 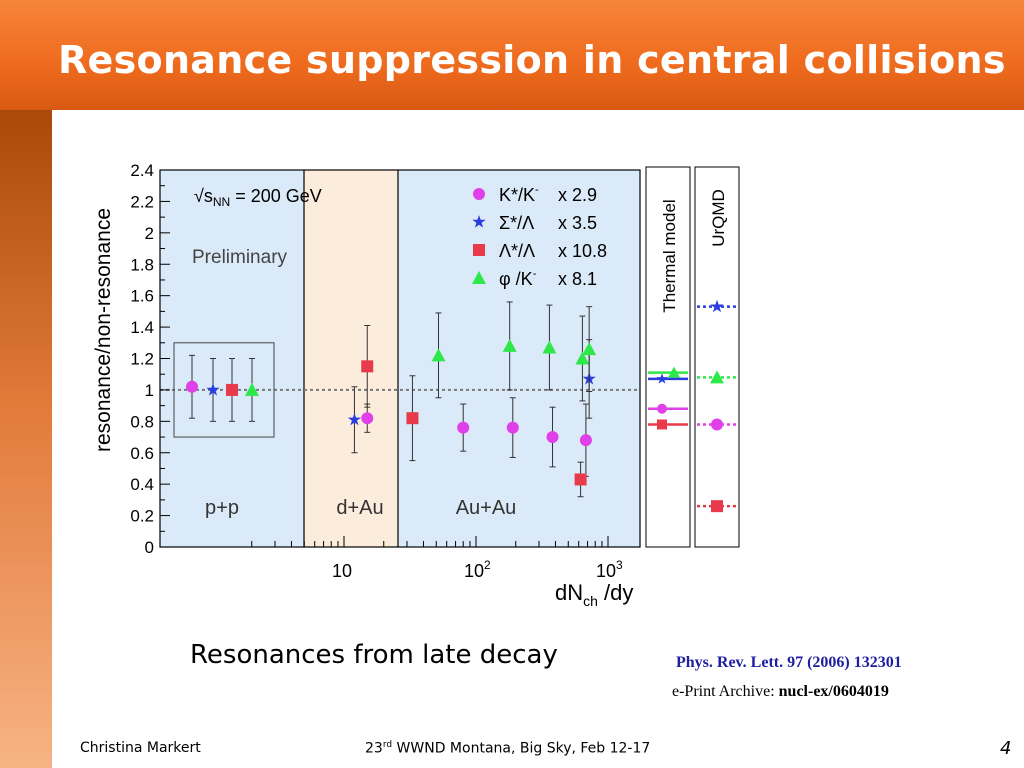 I want to click on footer-author: Christina Markert, so click(x=140, y=748).